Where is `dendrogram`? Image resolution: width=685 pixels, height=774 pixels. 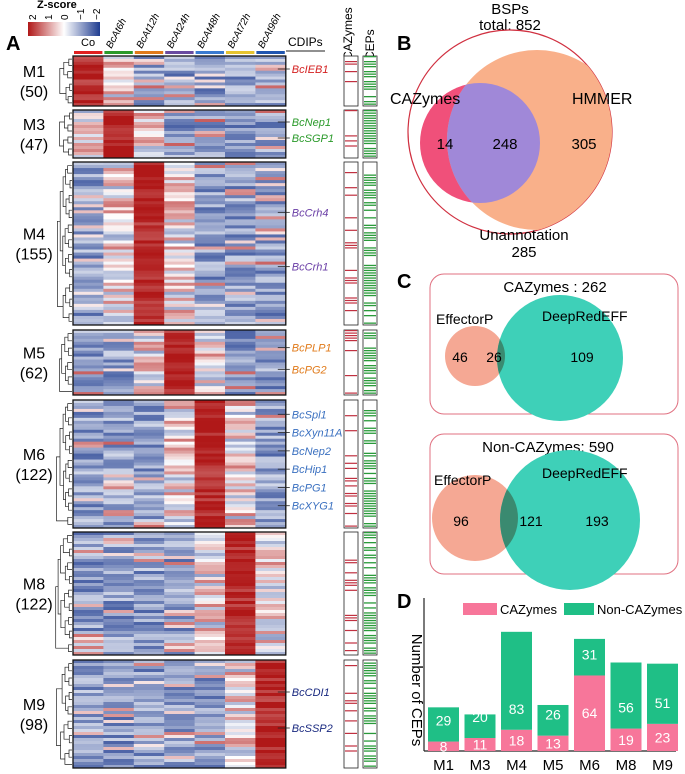 dendrogram is located at coordinates (65, 81).